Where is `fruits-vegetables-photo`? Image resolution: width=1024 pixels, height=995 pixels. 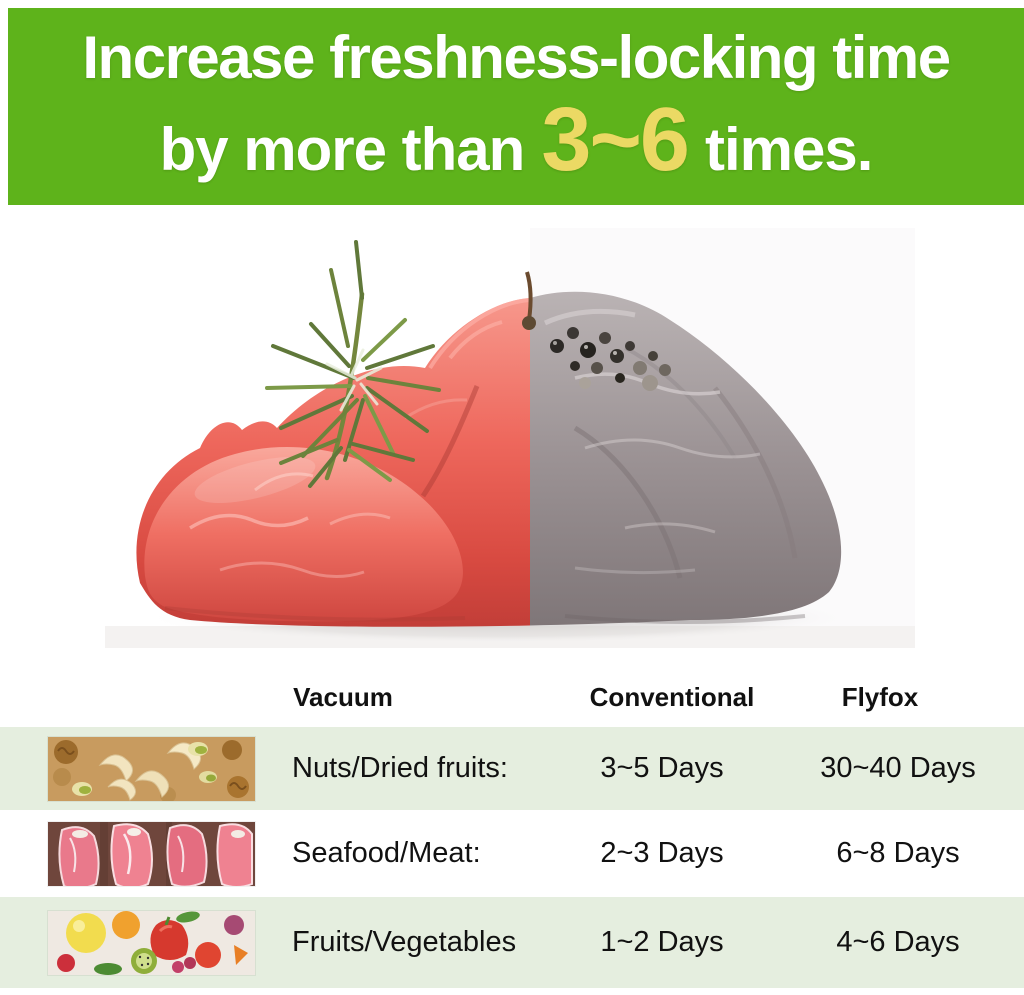
fruits-vegetables-photo is located at coordinates (151, 942).